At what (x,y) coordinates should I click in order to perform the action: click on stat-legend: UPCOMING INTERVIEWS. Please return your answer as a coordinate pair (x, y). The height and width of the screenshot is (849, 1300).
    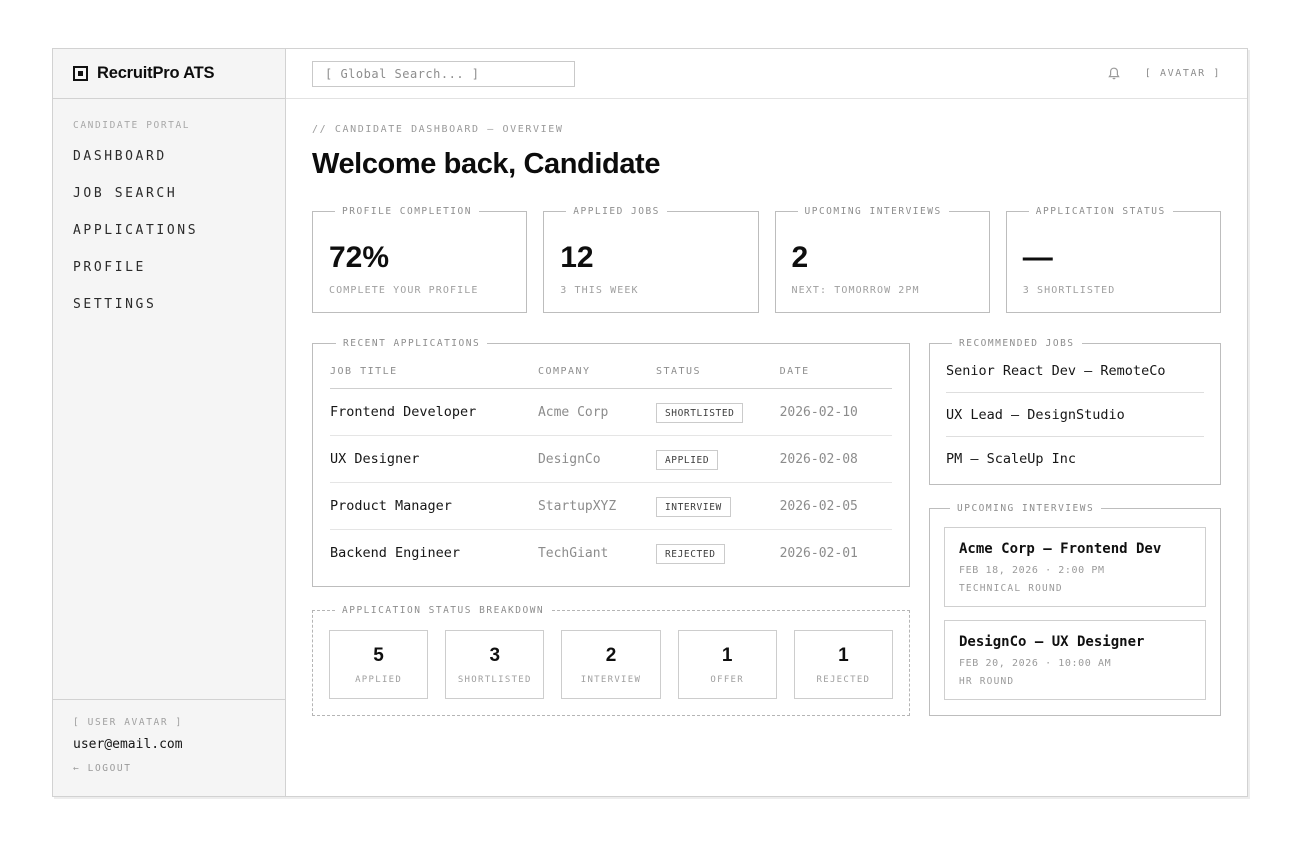
    Looking at the image, I should click on (873, 211).